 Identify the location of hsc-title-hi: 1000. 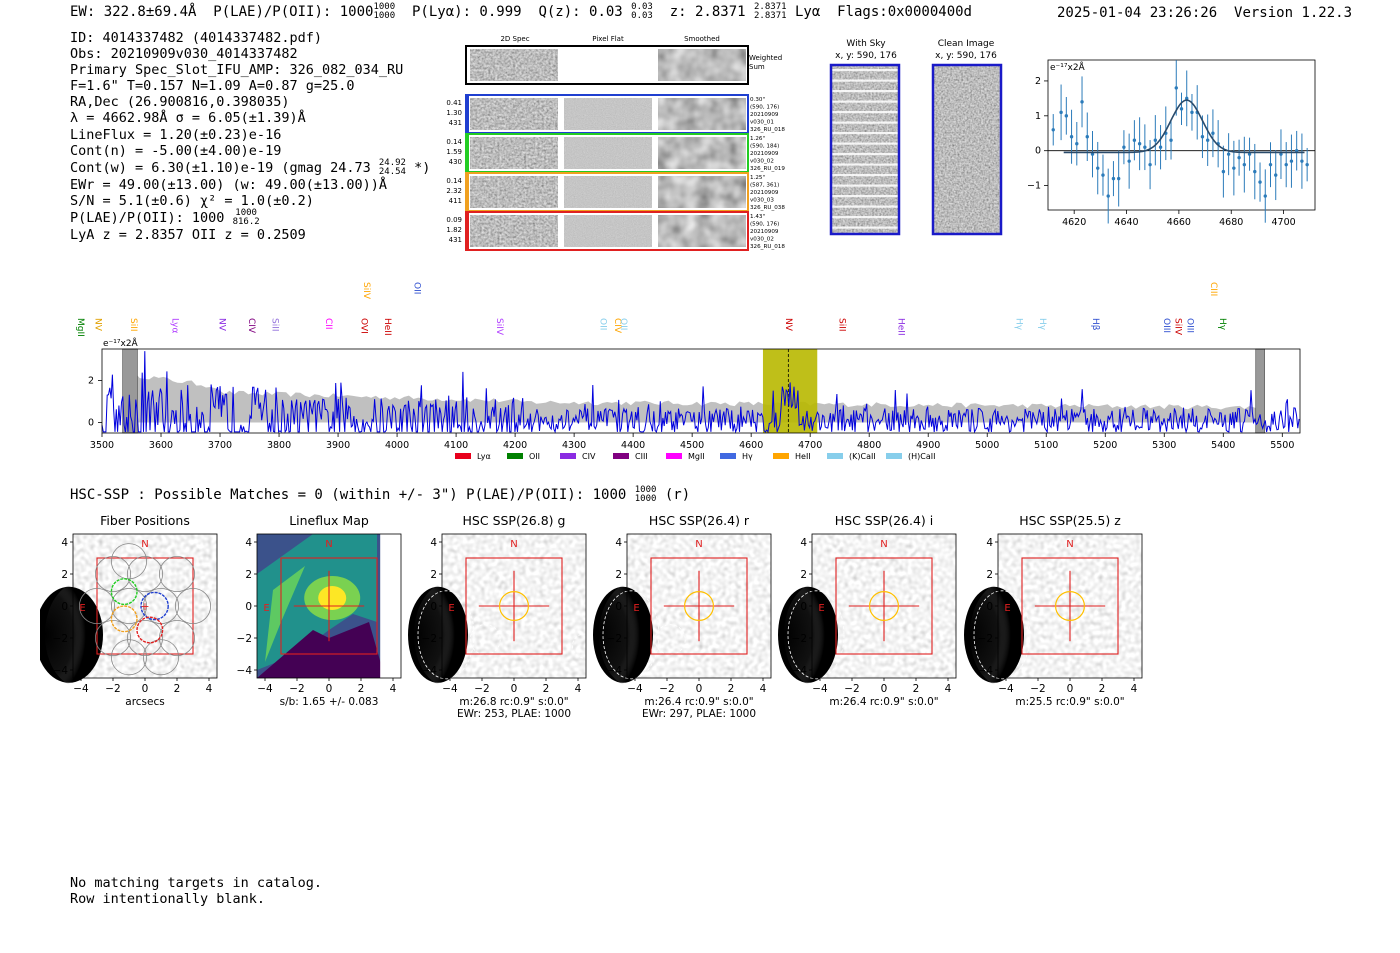
(645, 490).